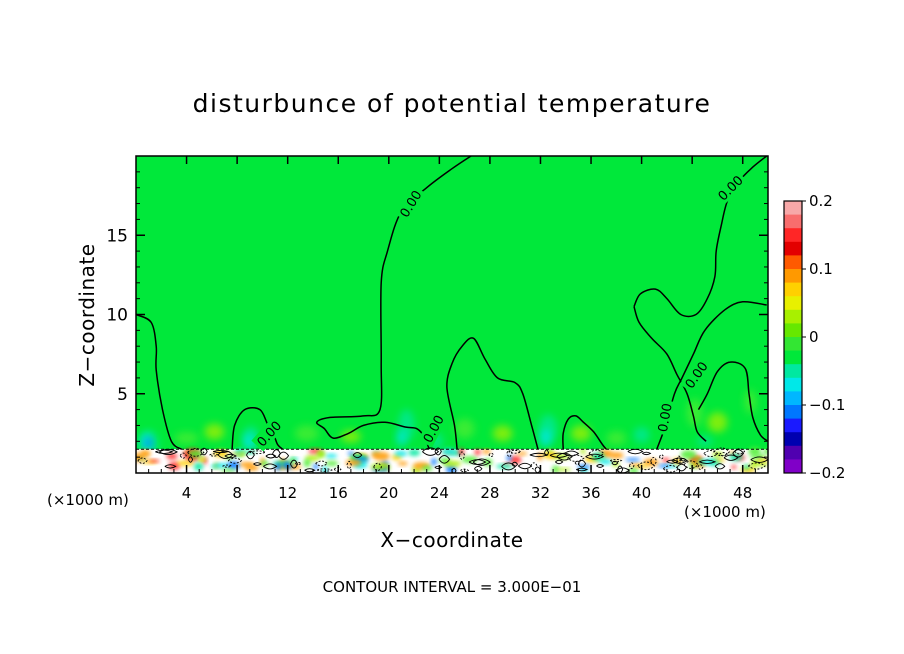 This screenshot has width=904, height=654. I want to click on x-tick-label: 28, so click(489, 493).